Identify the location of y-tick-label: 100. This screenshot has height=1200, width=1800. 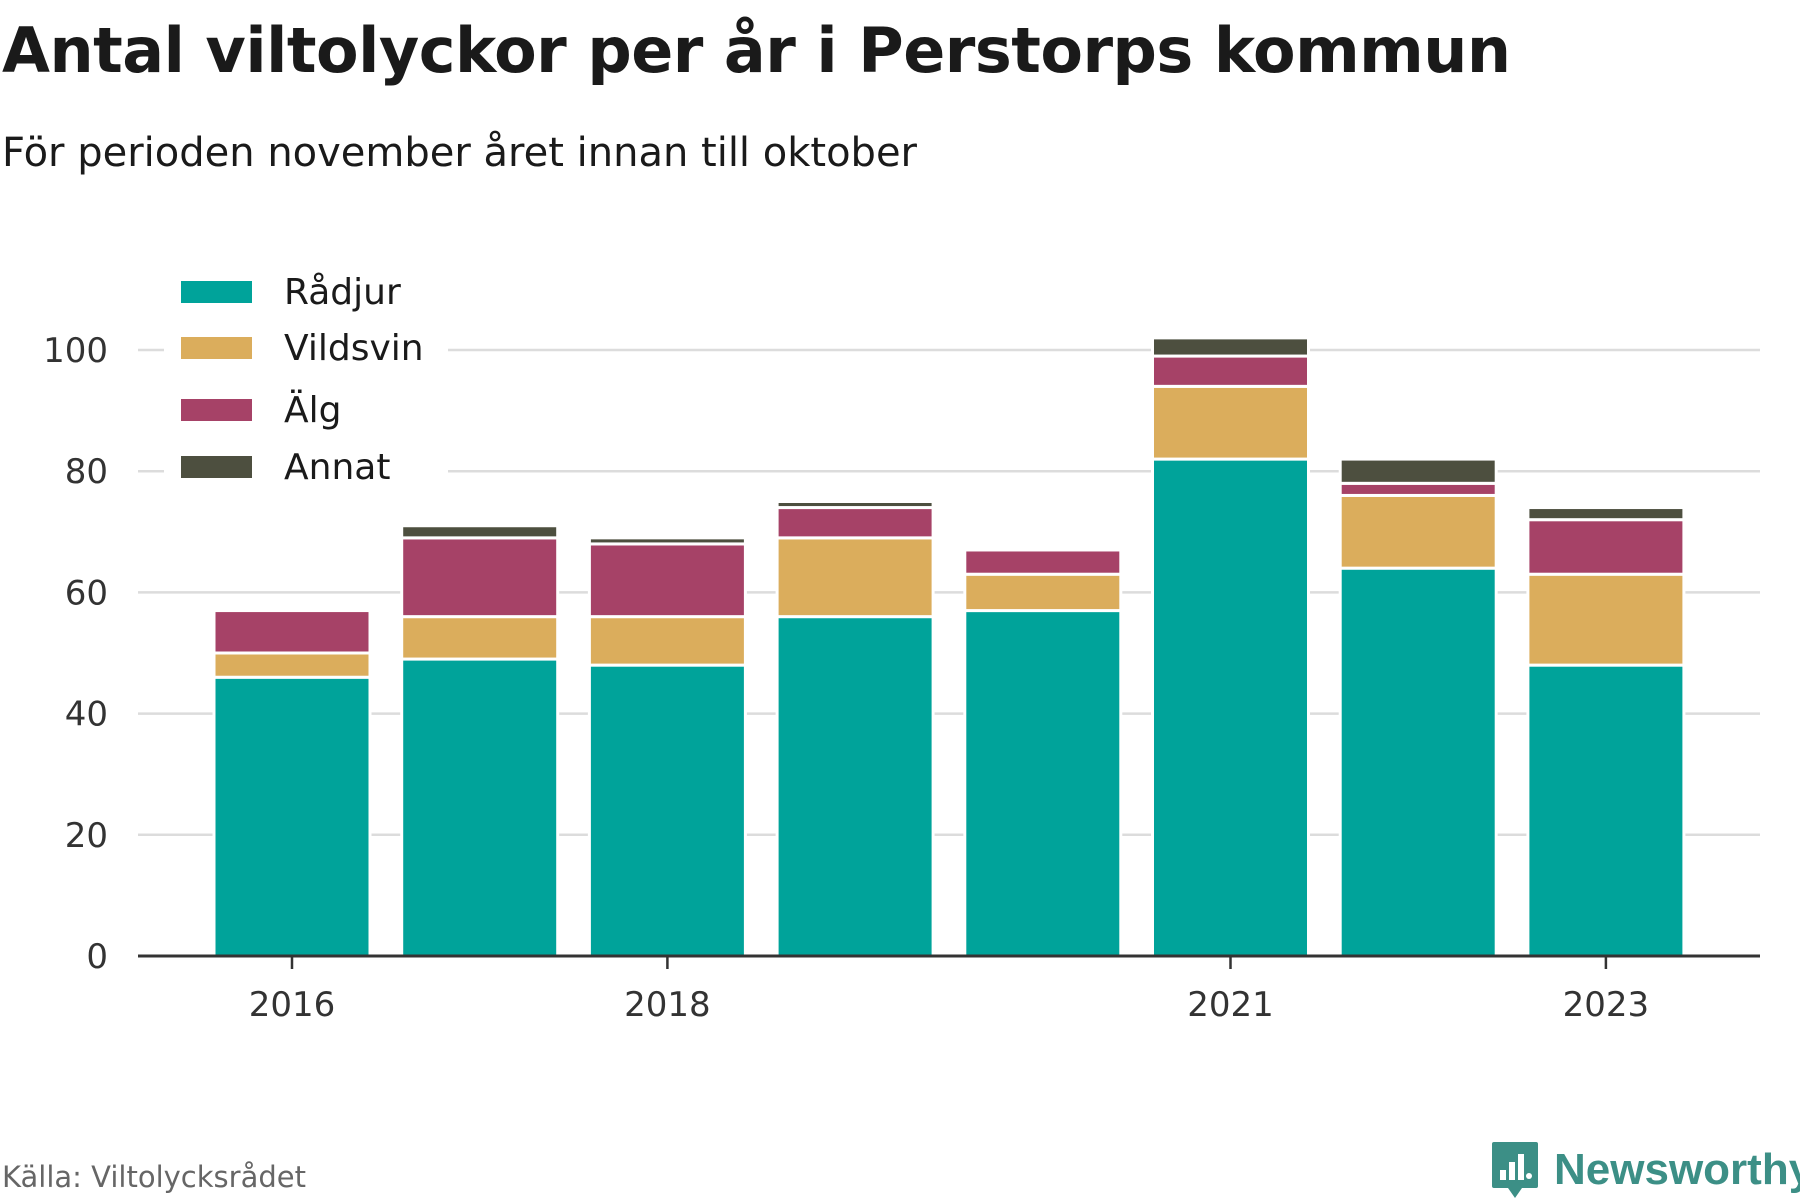
(75, 351).